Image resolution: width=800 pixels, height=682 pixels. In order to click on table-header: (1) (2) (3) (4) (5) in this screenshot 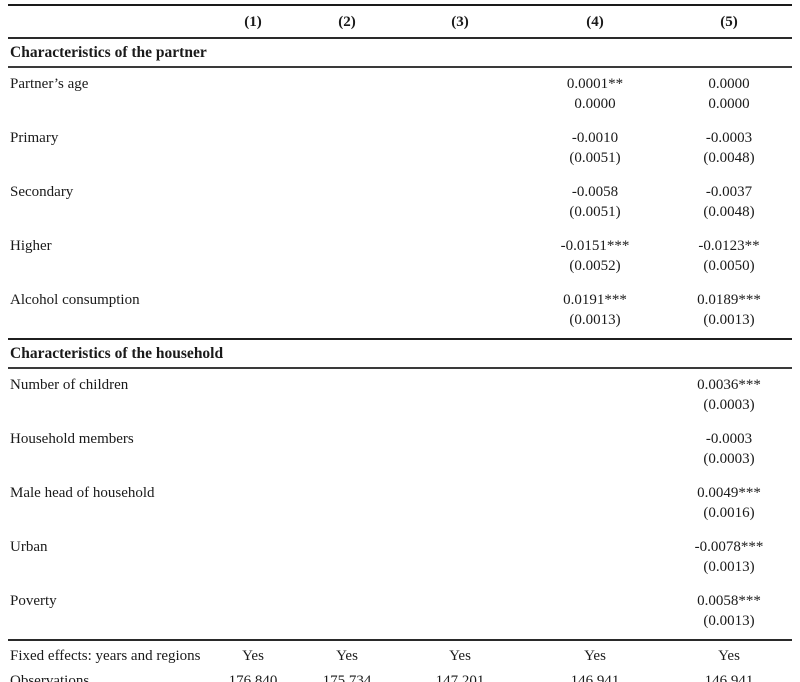, I will do `click(400, 21)`.